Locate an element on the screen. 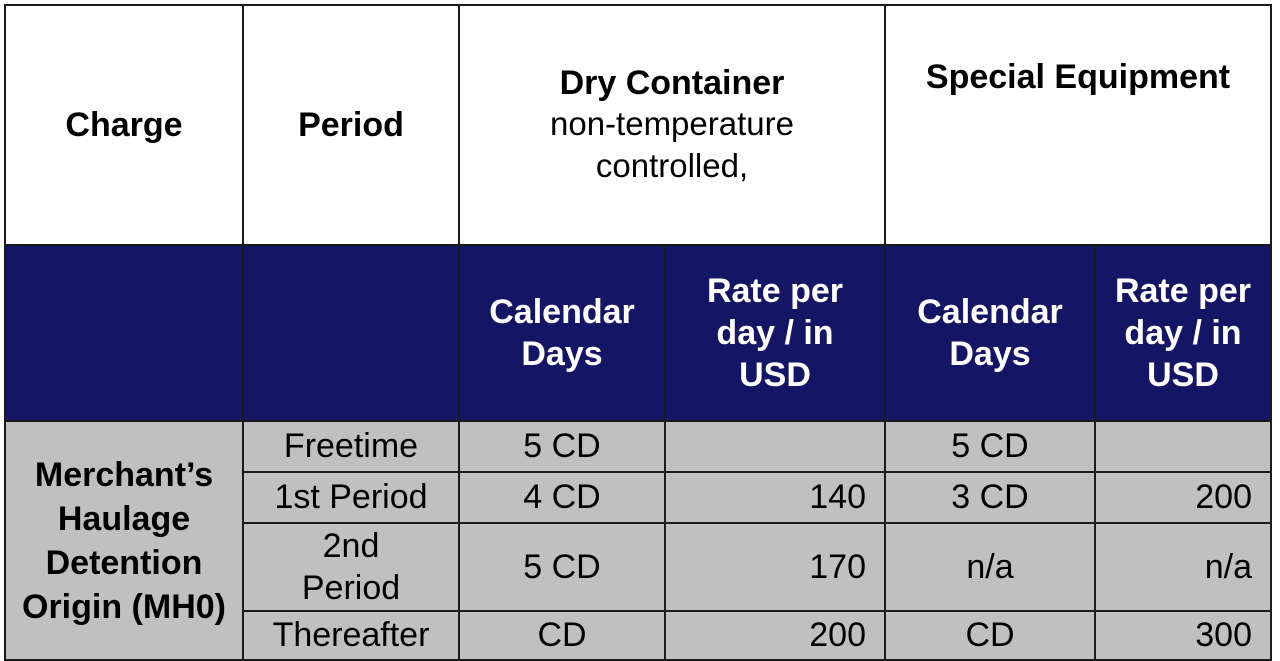 The image size is (1280, 661). subheader-dry-rate: Rate per day / in USD is located at coordinates (775, 333).